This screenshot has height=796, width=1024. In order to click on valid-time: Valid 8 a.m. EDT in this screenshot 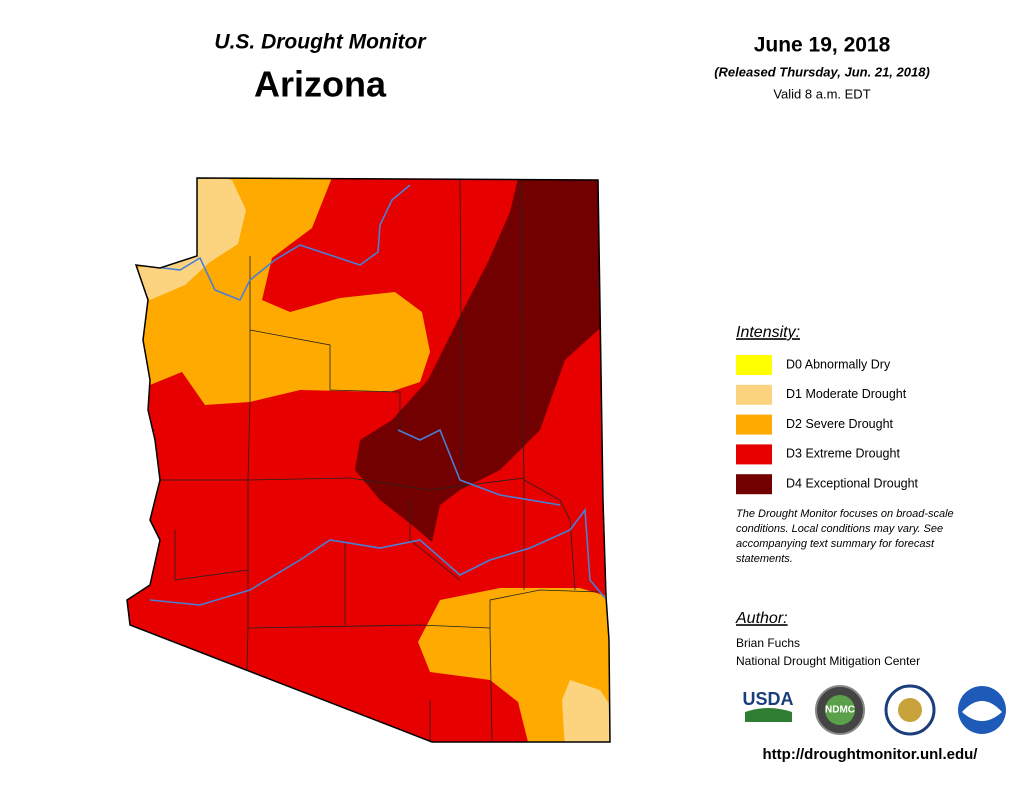, I will do `click(821, 93)`.